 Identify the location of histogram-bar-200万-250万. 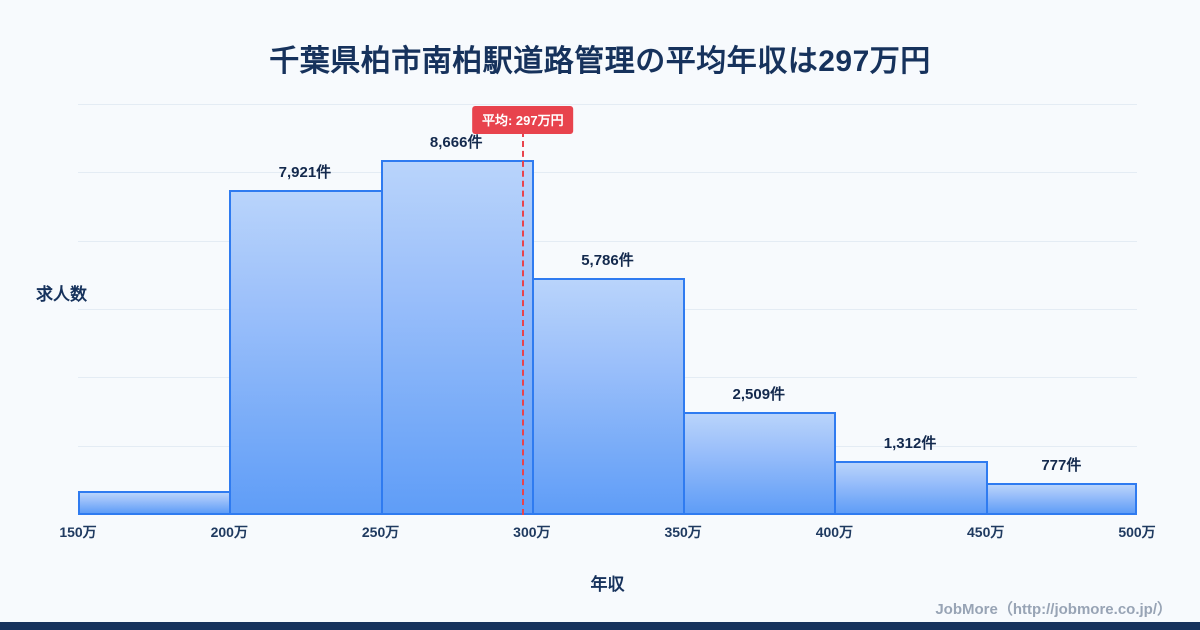
(306, 352).